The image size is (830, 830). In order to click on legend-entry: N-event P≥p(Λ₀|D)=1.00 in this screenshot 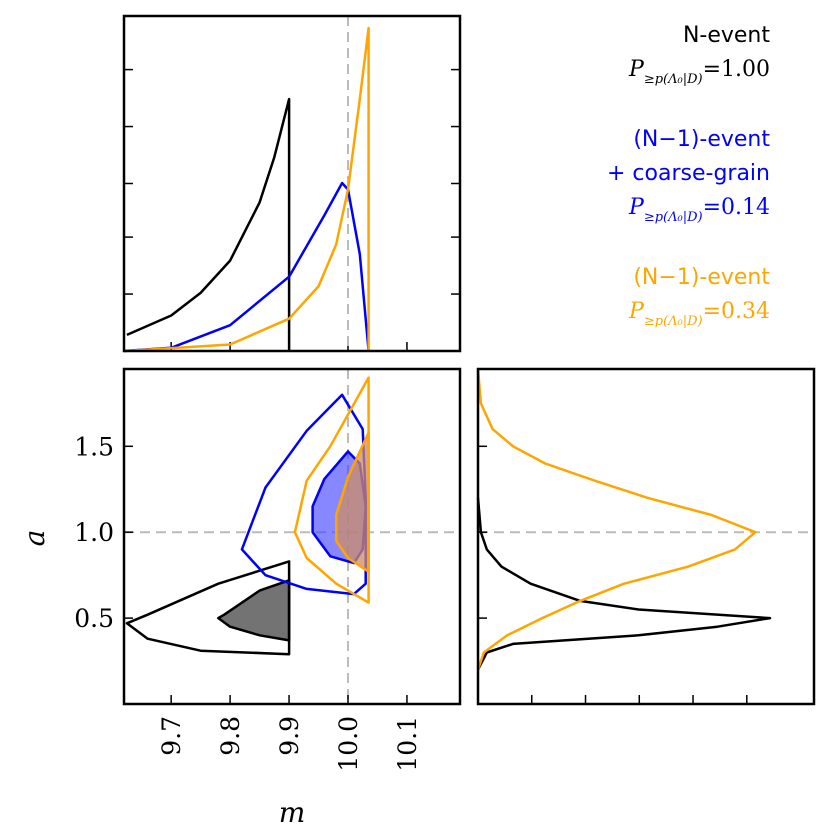, I will do `click(699, 55)`.